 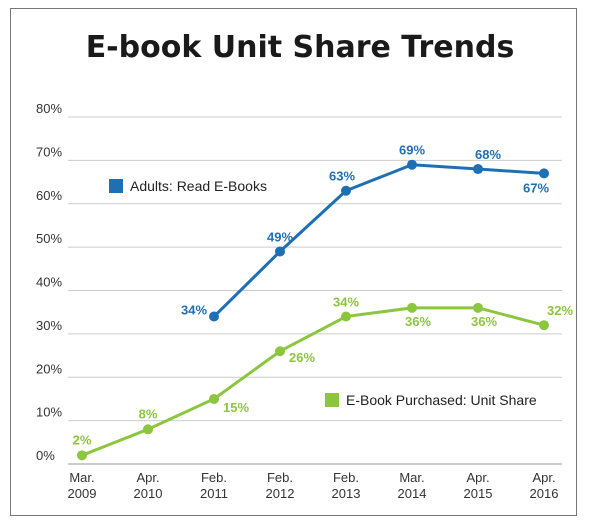 What do you see at coordinates (82, 439) in the screenshot?
I see `data-label: 2%` at bounding box center [82, 439].